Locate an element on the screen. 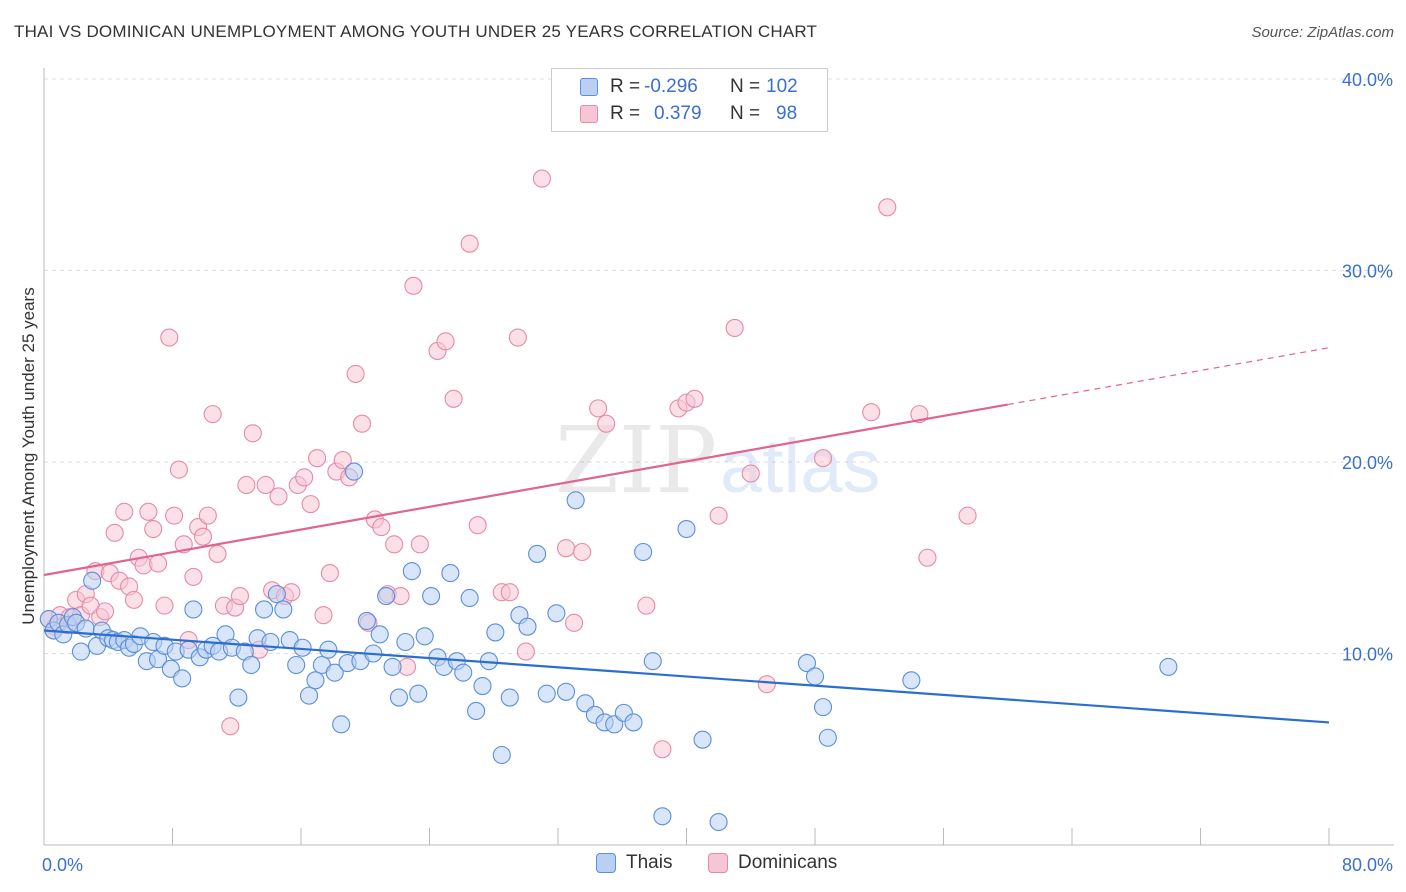 This screenshot has width=1406, height=892. y-tick-label: 30.0% is located at coordinates (1367, 272).